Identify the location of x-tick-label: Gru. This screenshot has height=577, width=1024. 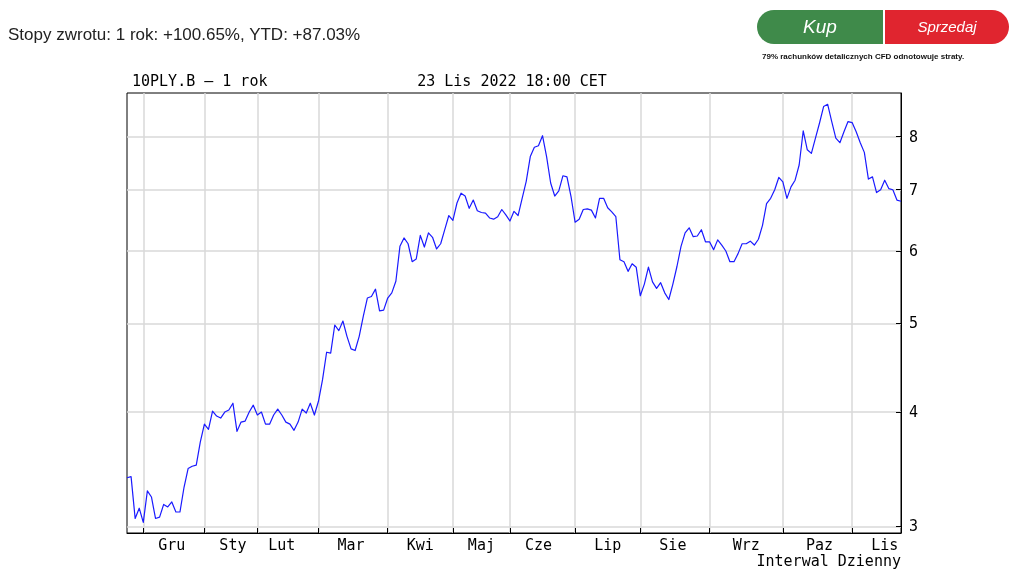
(172, 544).